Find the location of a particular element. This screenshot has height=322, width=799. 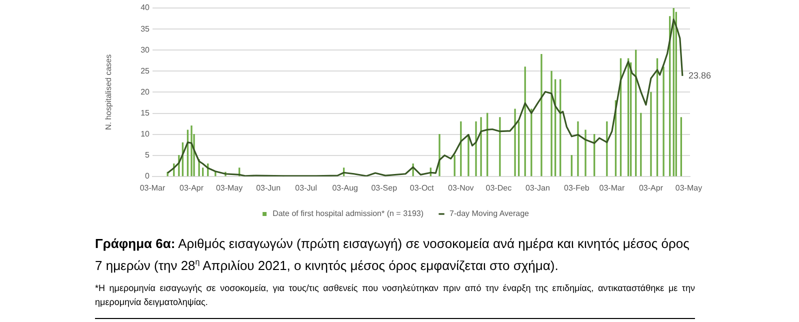

y-tick-label: 30 is located at coordinates (145, 49).